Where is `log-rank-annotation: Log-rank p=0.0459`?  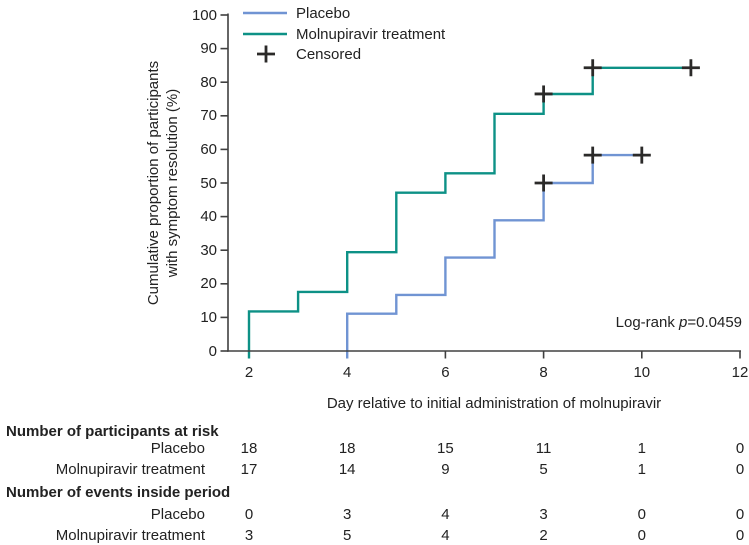 log-rank-annotation: Log-rank p=0.0459 is located at coordinates (679, 322).